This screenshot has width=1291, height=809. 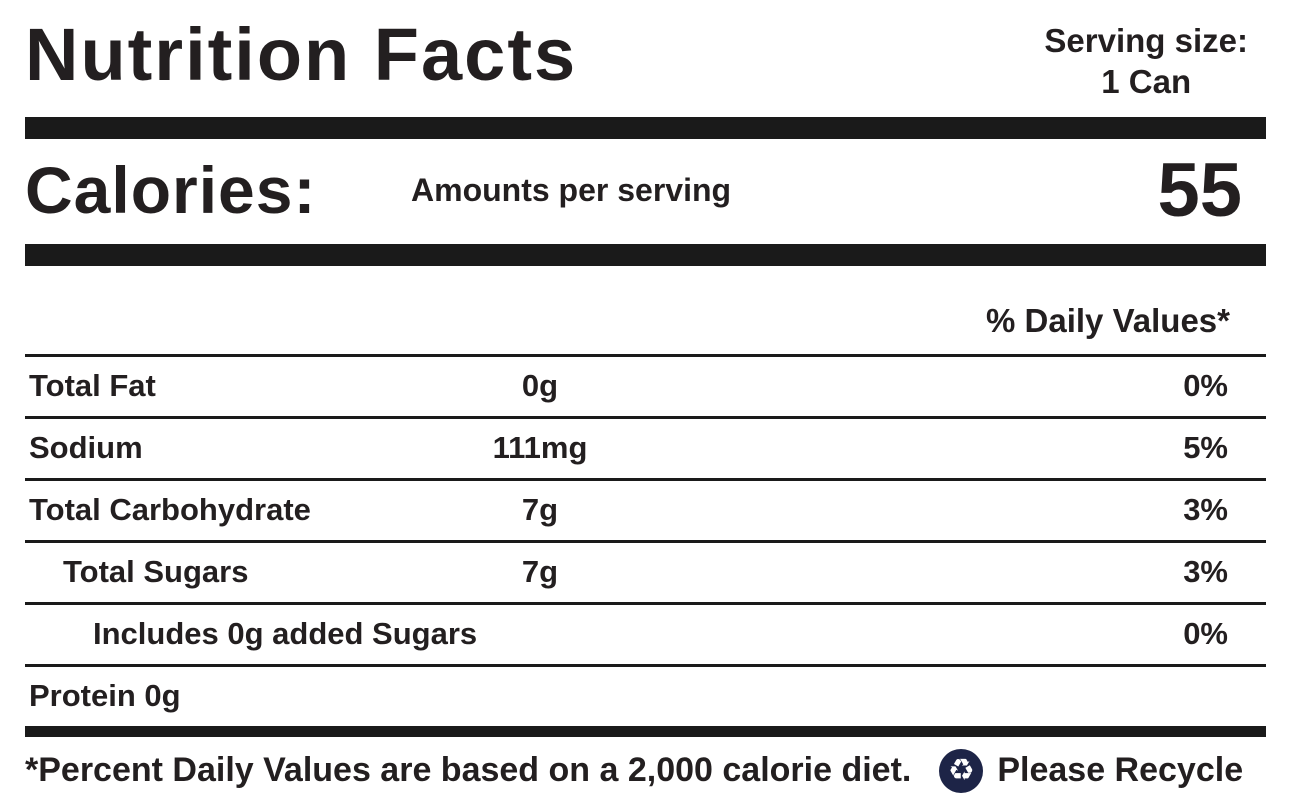 I want to click on nutrient-name: Includes 0g added Sugars, so click(x=285, y=633).